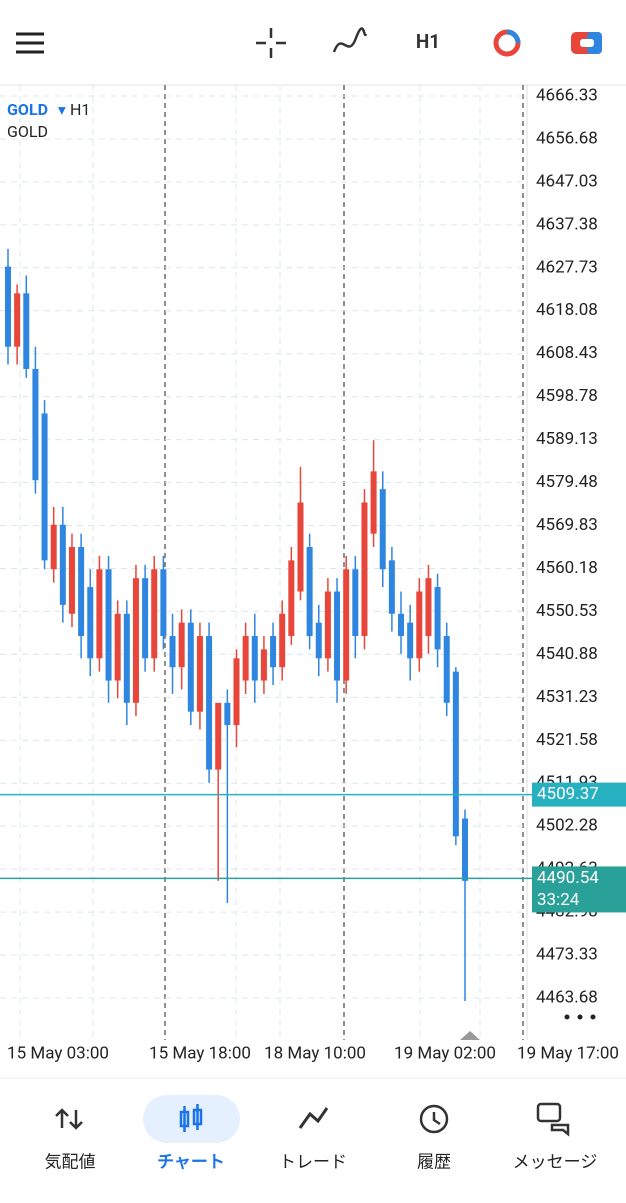 This screenshot has width=626, height=1203. What do you see at coordinates (568, 878) in the screenshot?
I see `price-label: 4490.54` at bounding box center [568, 878].